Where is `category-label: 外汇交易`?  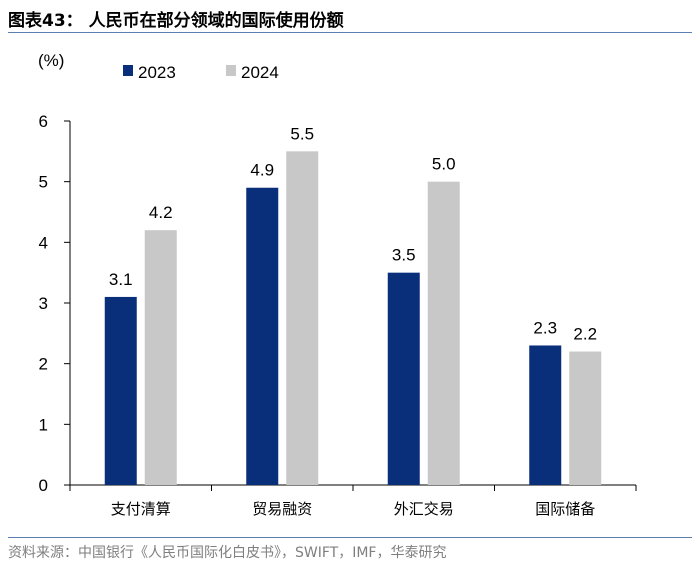
category-label: 外汇交易 is located at coordinates (424, 509).